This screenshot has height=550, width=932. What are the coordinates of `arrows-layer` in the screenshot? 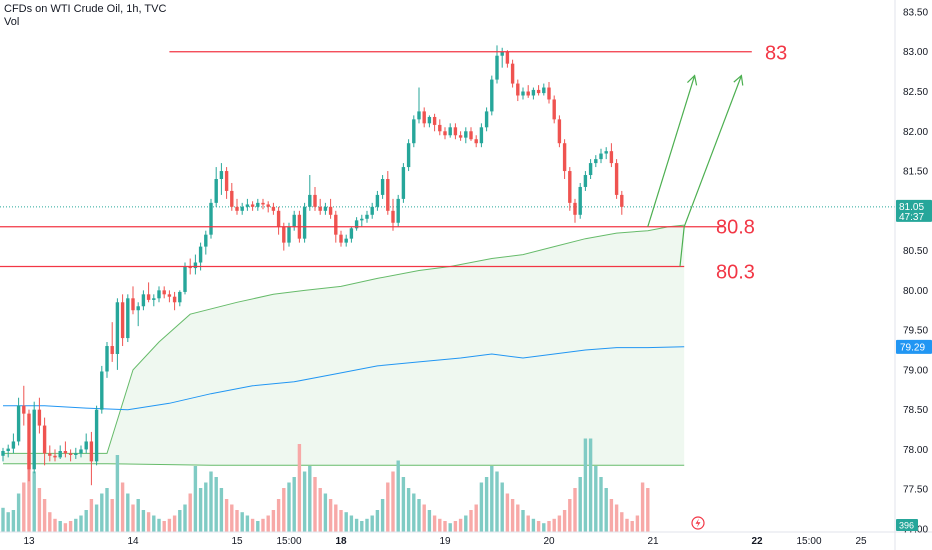 It's located at (695, 170).